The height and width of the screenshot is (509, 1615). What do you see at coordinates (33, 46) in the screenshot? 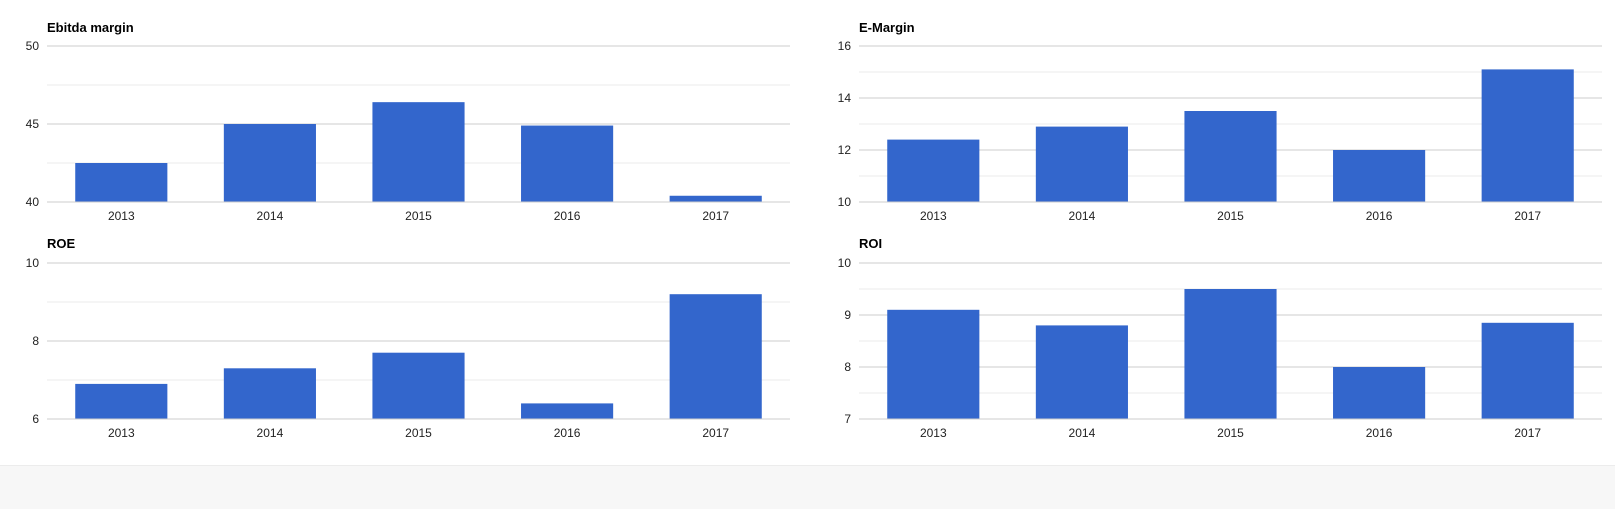
I see `y-tick-label: 50` at bounding box center [33, 46].